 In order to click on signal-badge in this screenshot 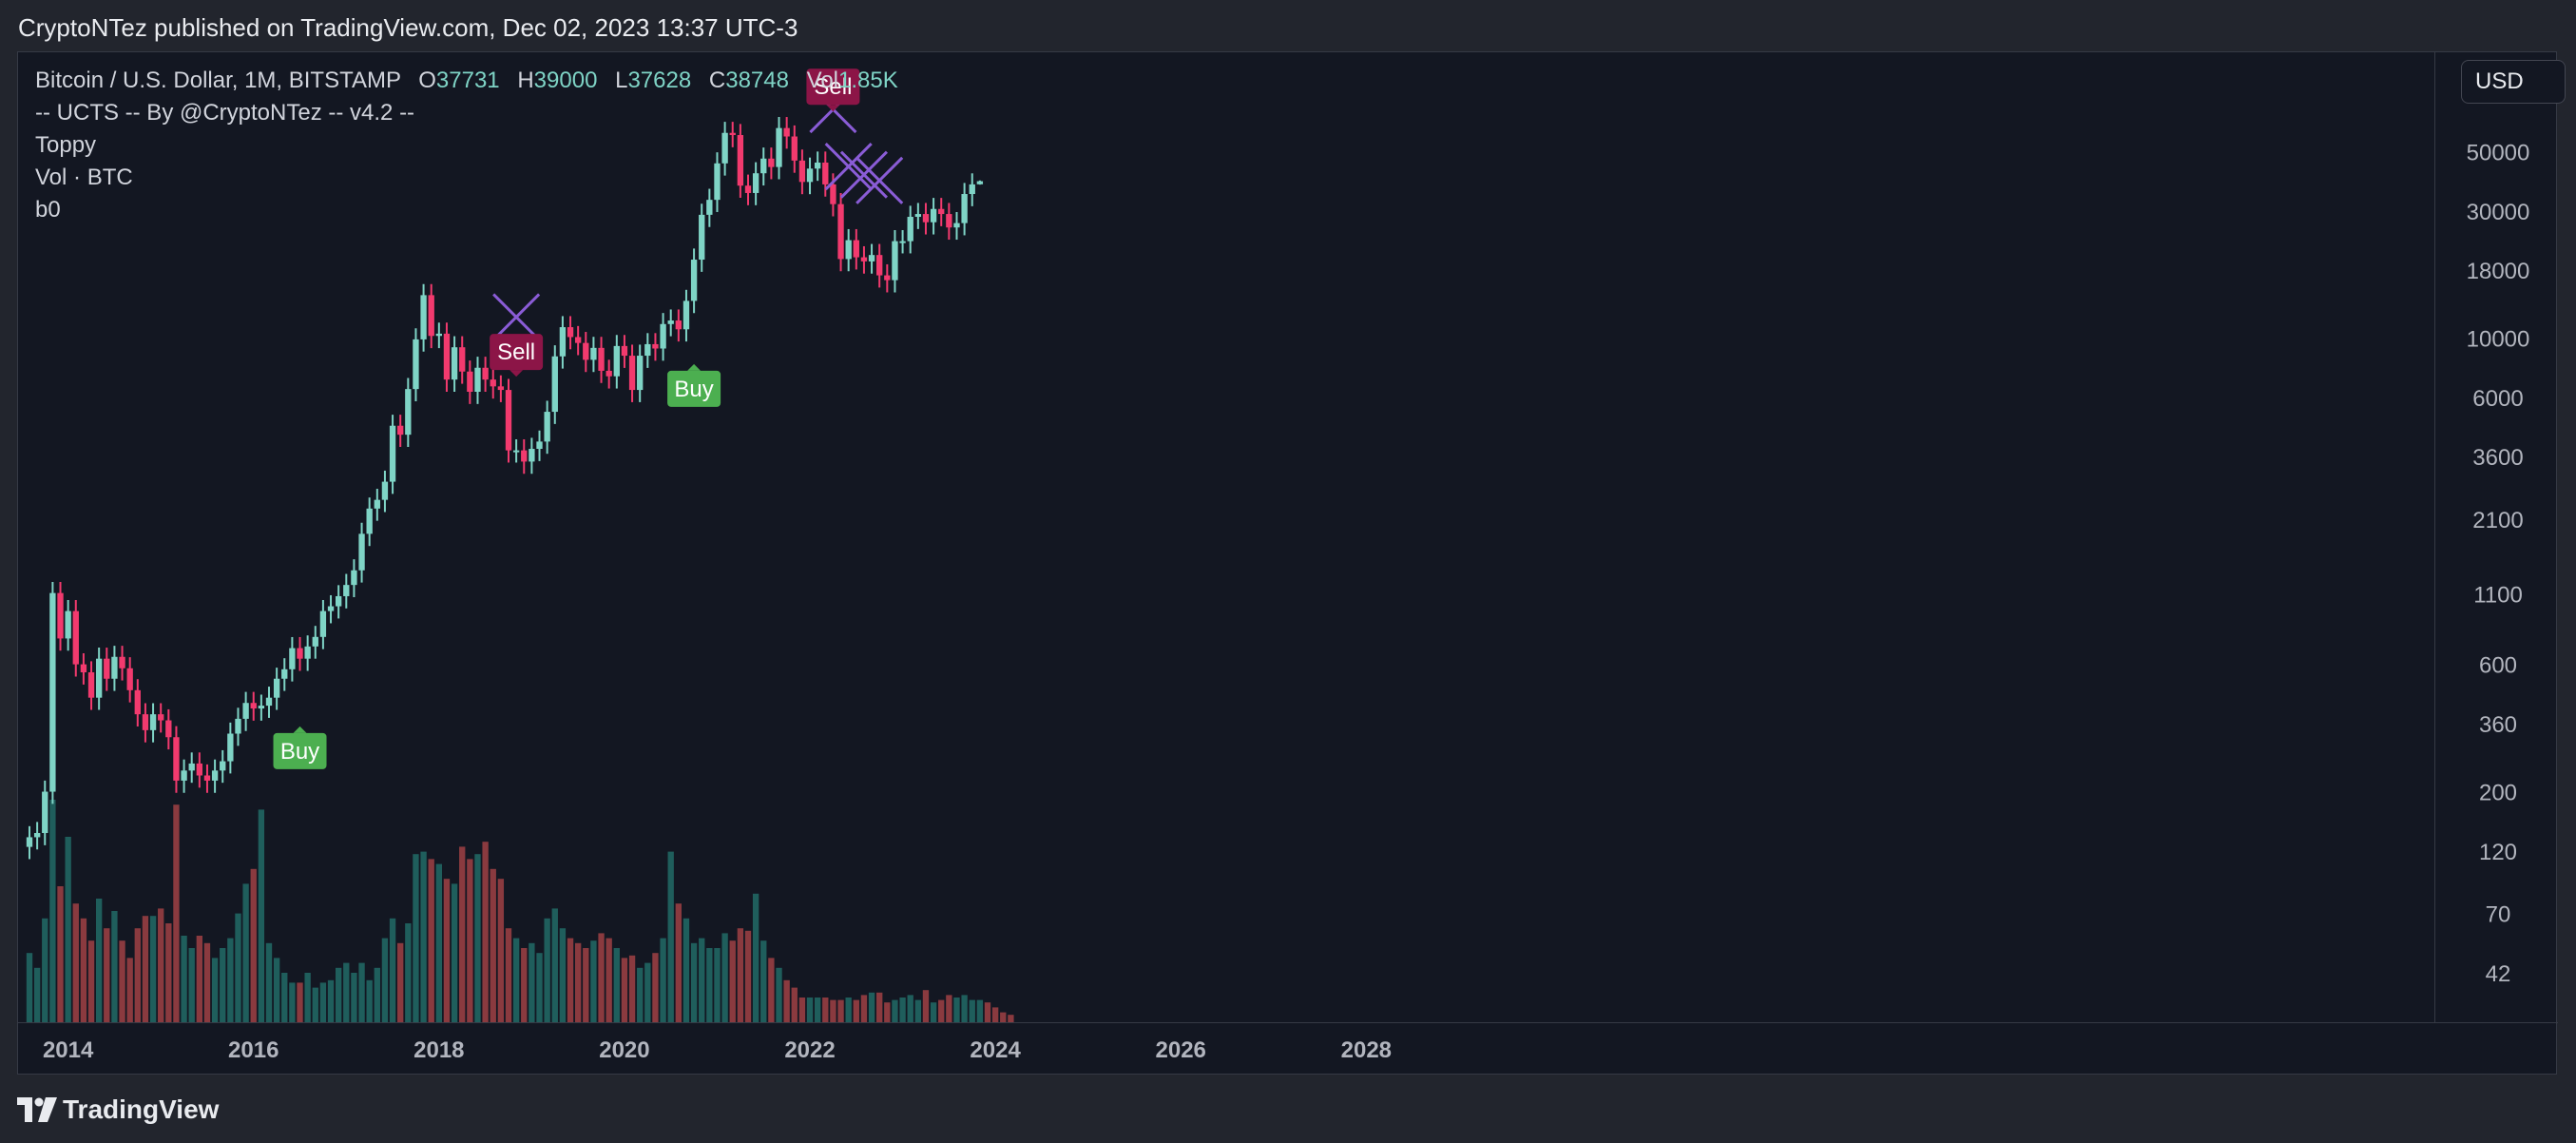, I will do `click(833, 87)`.